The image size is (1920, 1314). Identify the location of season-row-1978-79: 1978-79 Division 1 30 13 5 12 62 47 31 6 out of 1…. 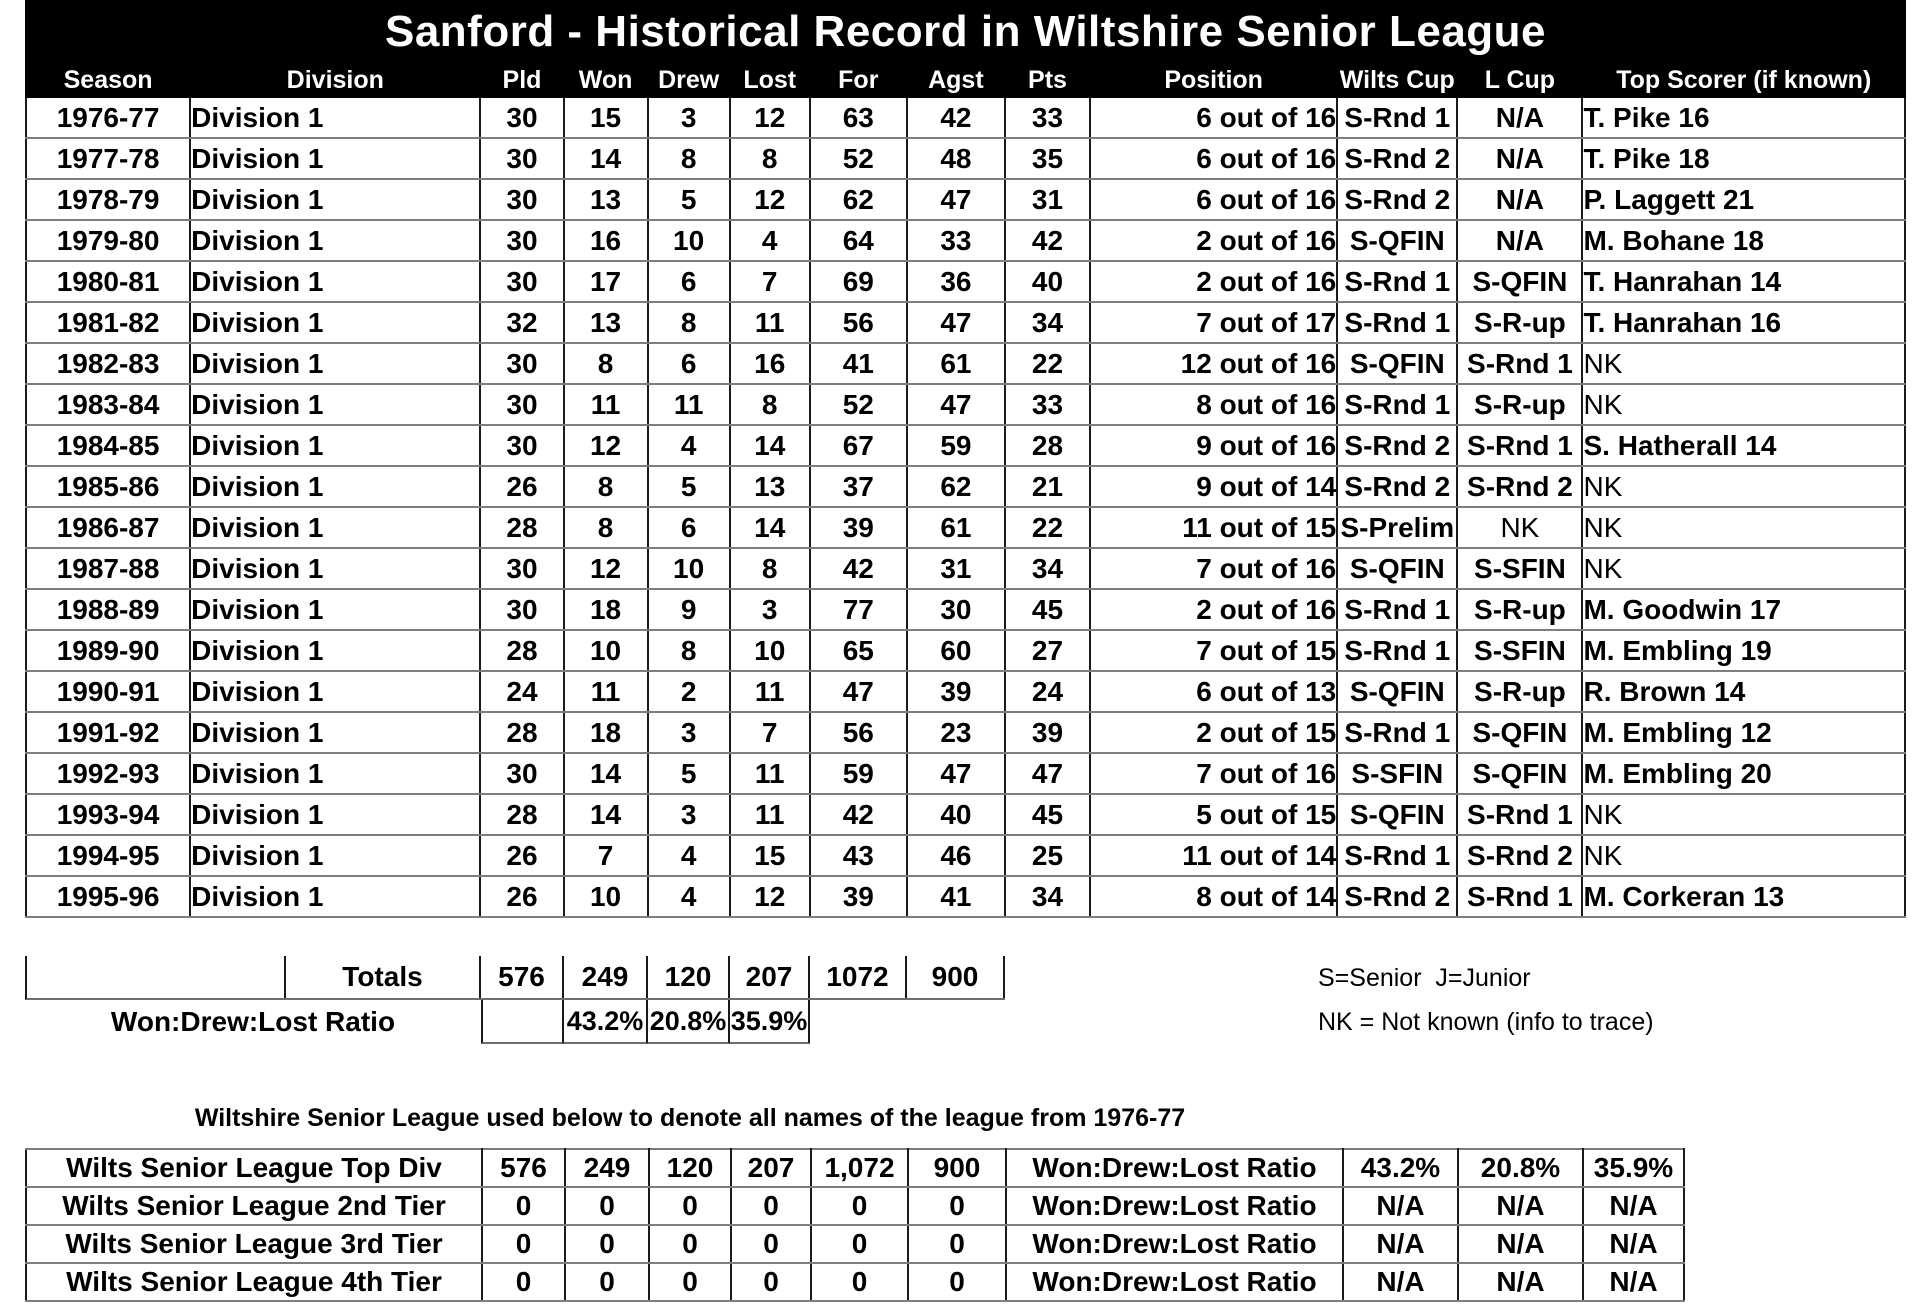
(965, 199).